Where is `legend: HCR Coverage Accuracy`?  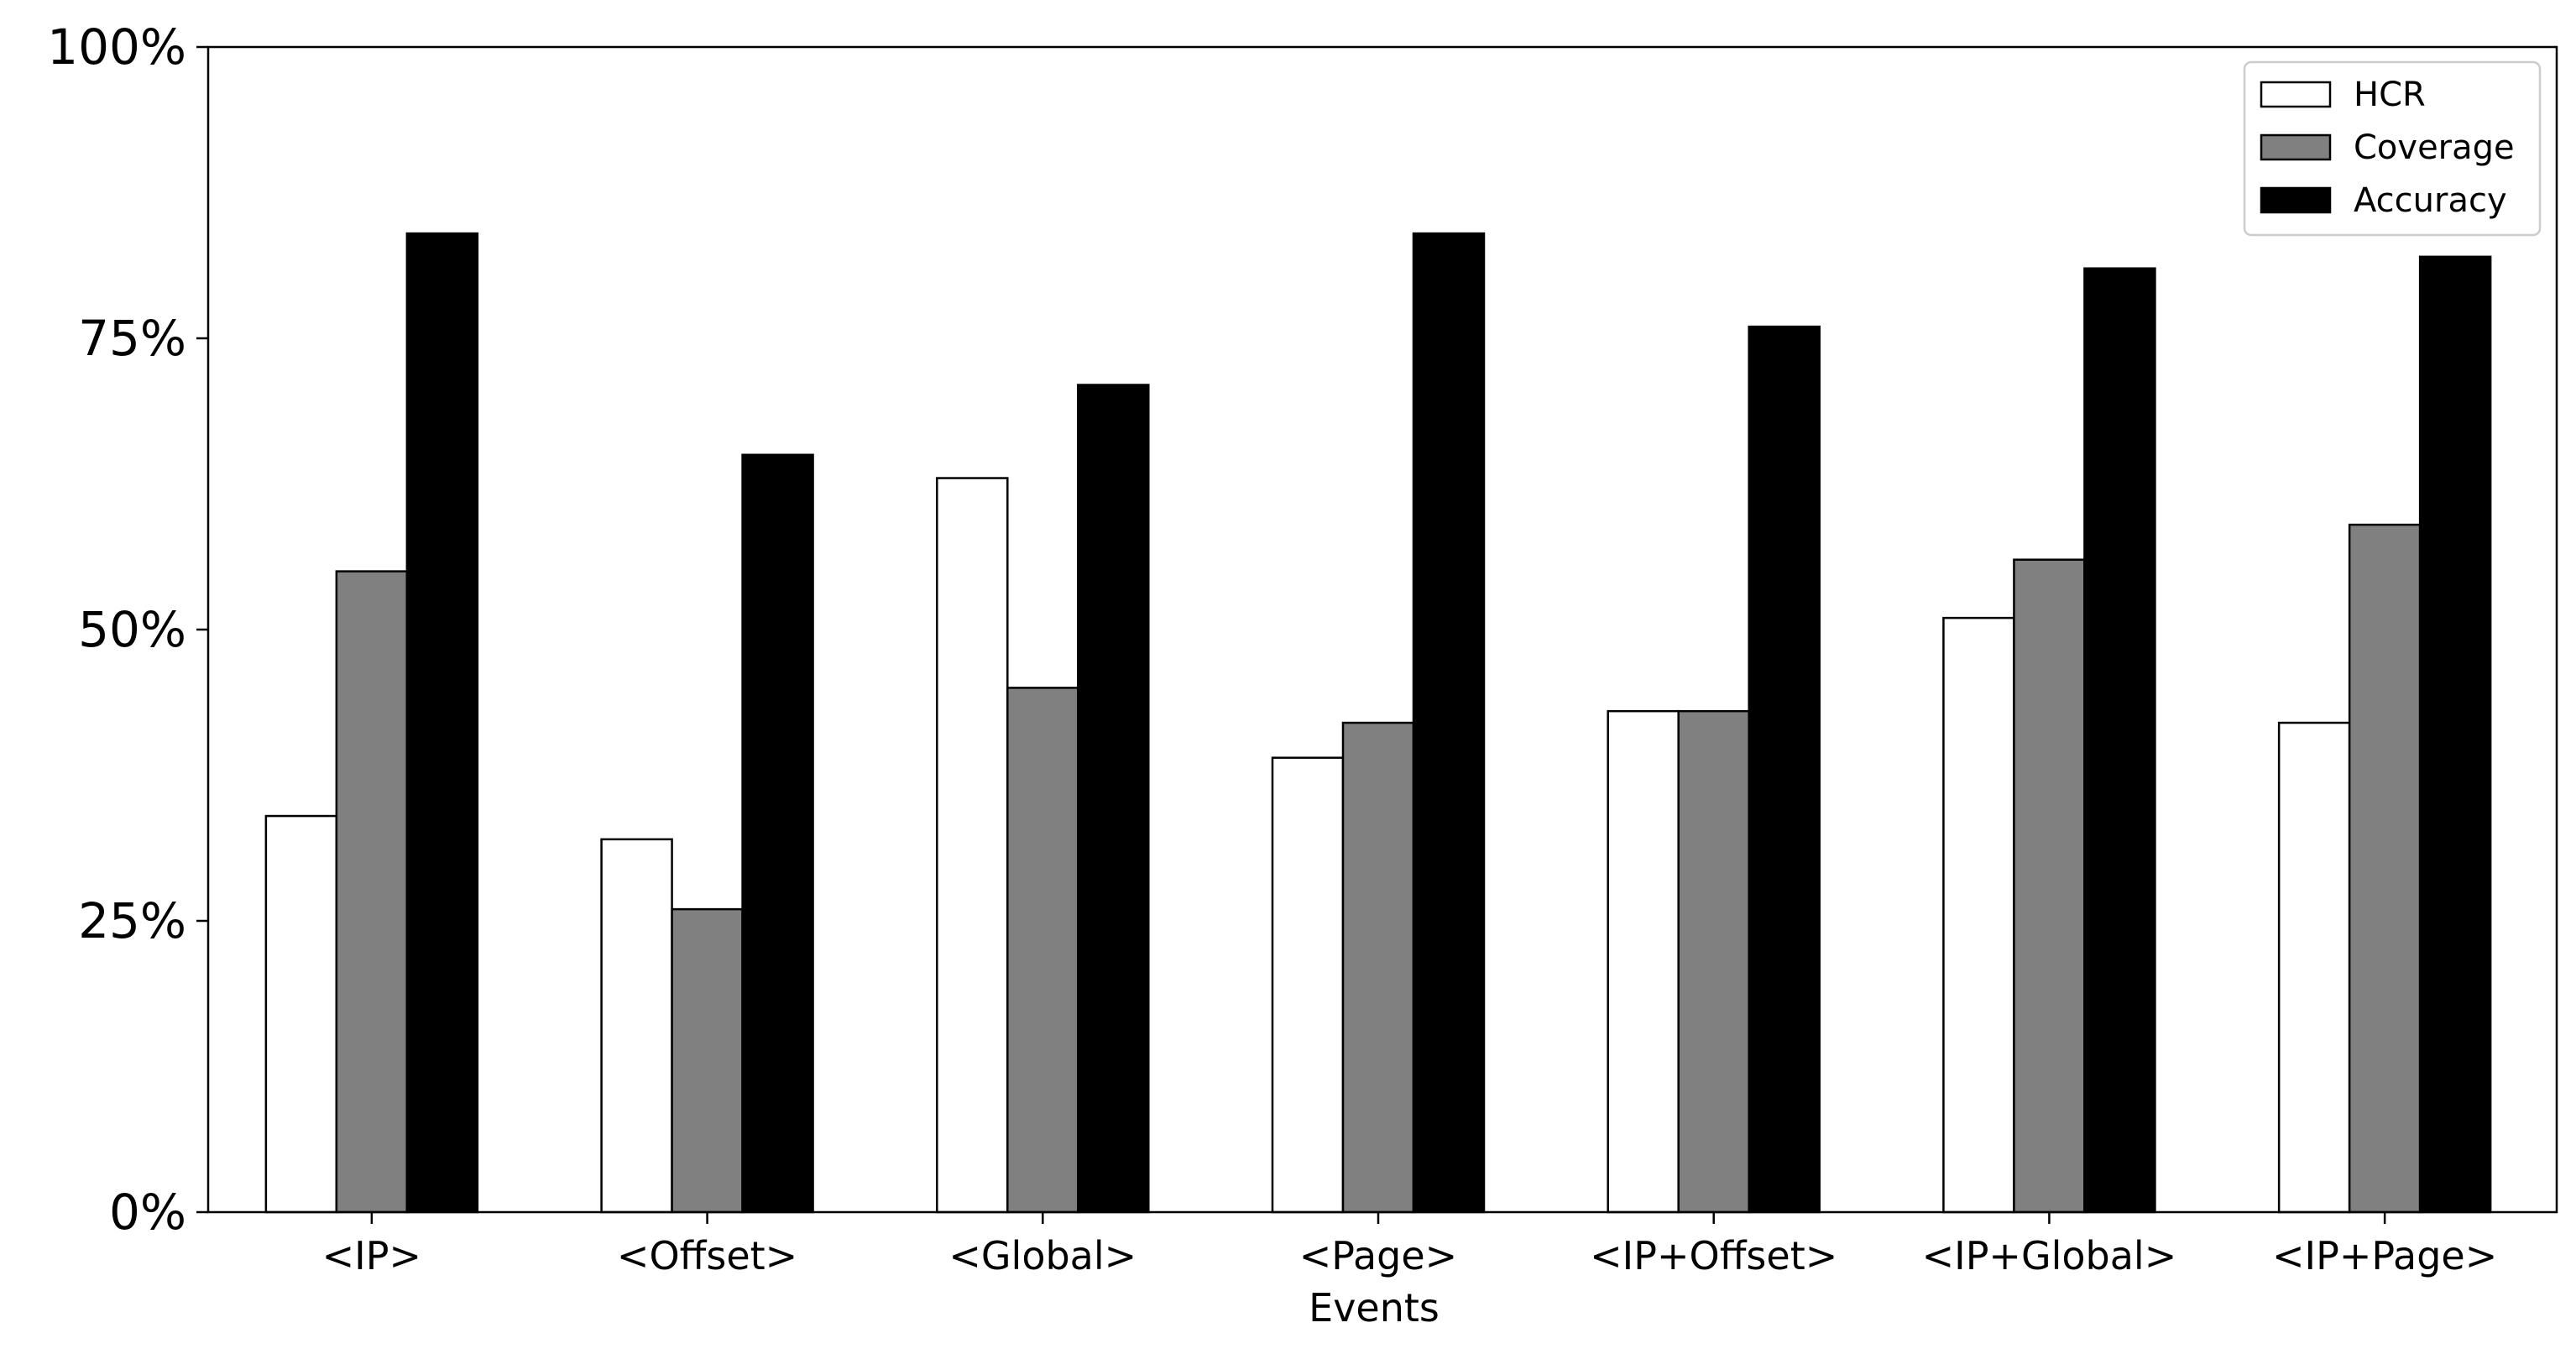 legend: HCR Coverage Accuracy is located at coordinates (2392, 148).